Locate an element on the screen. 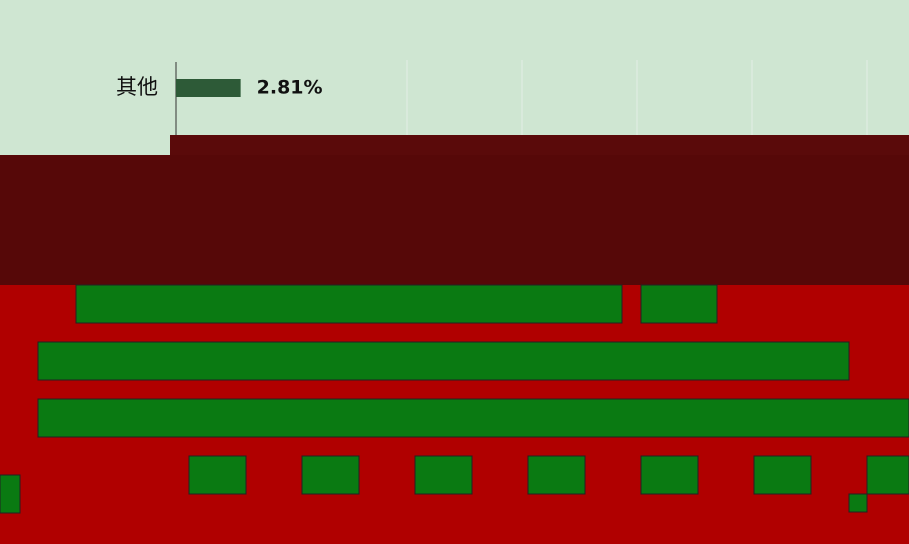 The width and height of the screenshot is (909, 544). value-label: 2.81% is located at coordinates (290, 88).